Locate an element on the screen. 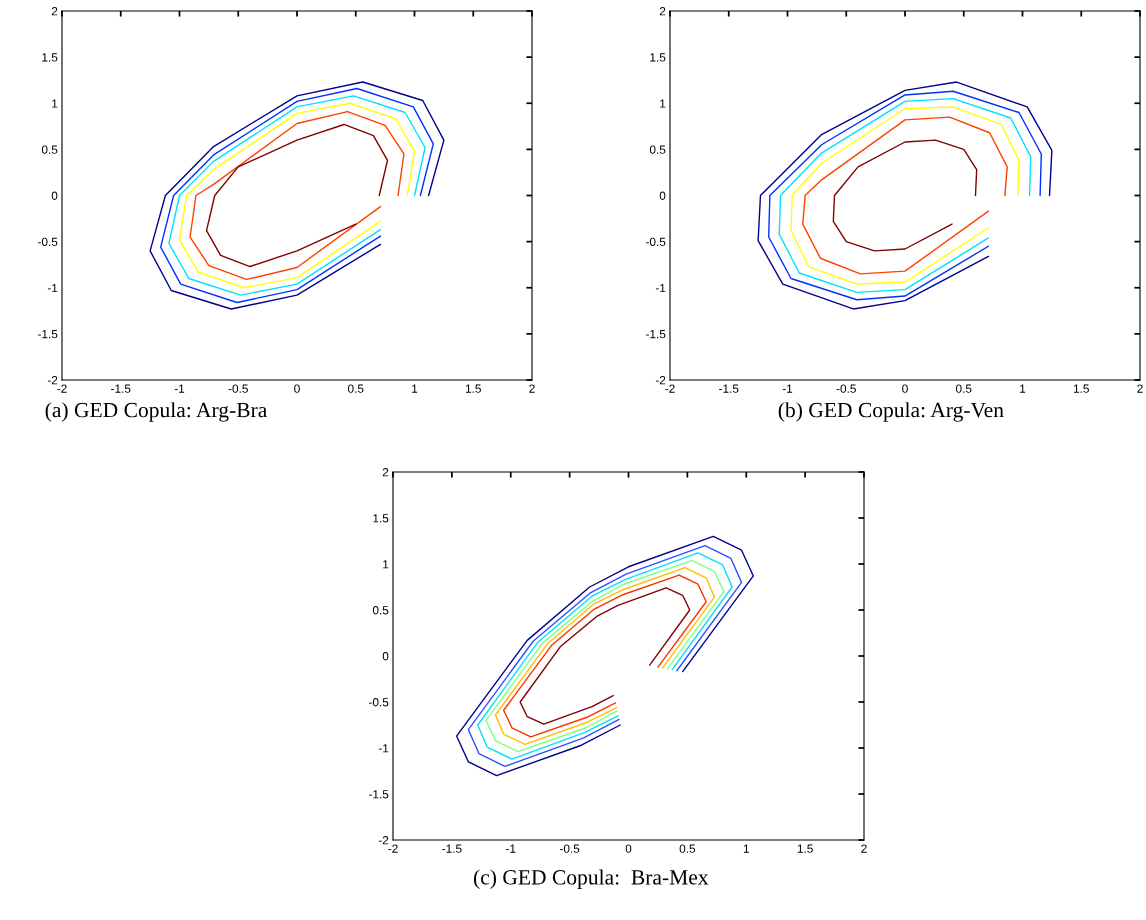 This screenshot has height=920, width=1146. x-axis-title: (a) GED Copula: Arg-Bra is located at coordinates (156, 412).